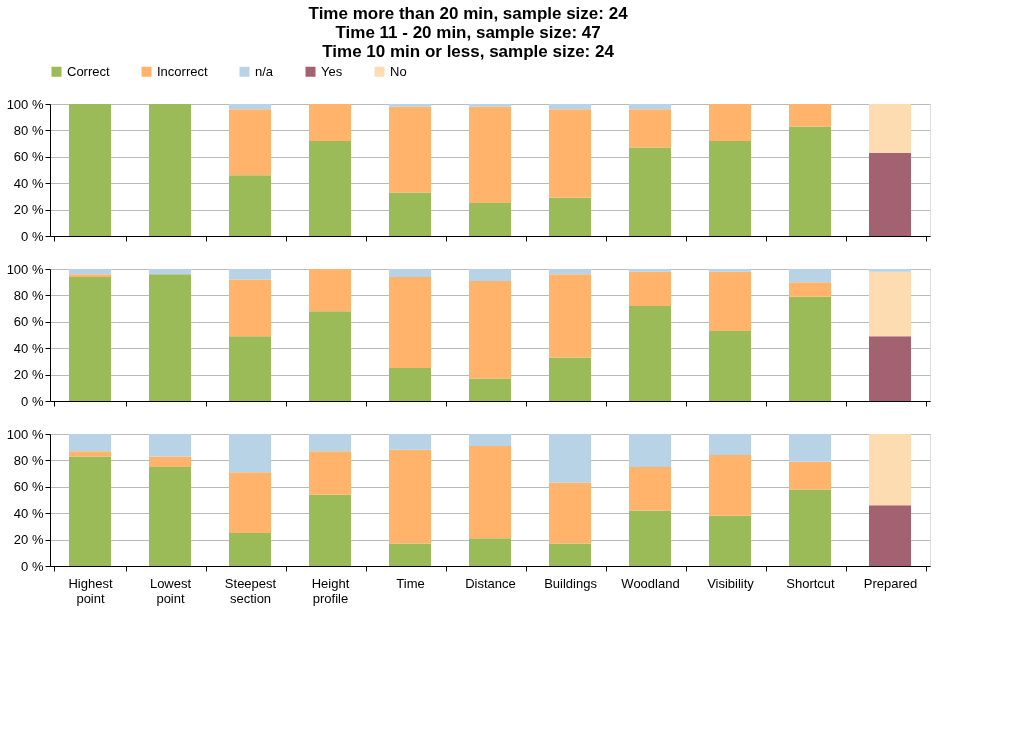 The height and width of the screenshot is (740, 1019). Describe the element at coordinates (28, 348) in the screenshot. I see `y-tick-label: 40 %` at that location.